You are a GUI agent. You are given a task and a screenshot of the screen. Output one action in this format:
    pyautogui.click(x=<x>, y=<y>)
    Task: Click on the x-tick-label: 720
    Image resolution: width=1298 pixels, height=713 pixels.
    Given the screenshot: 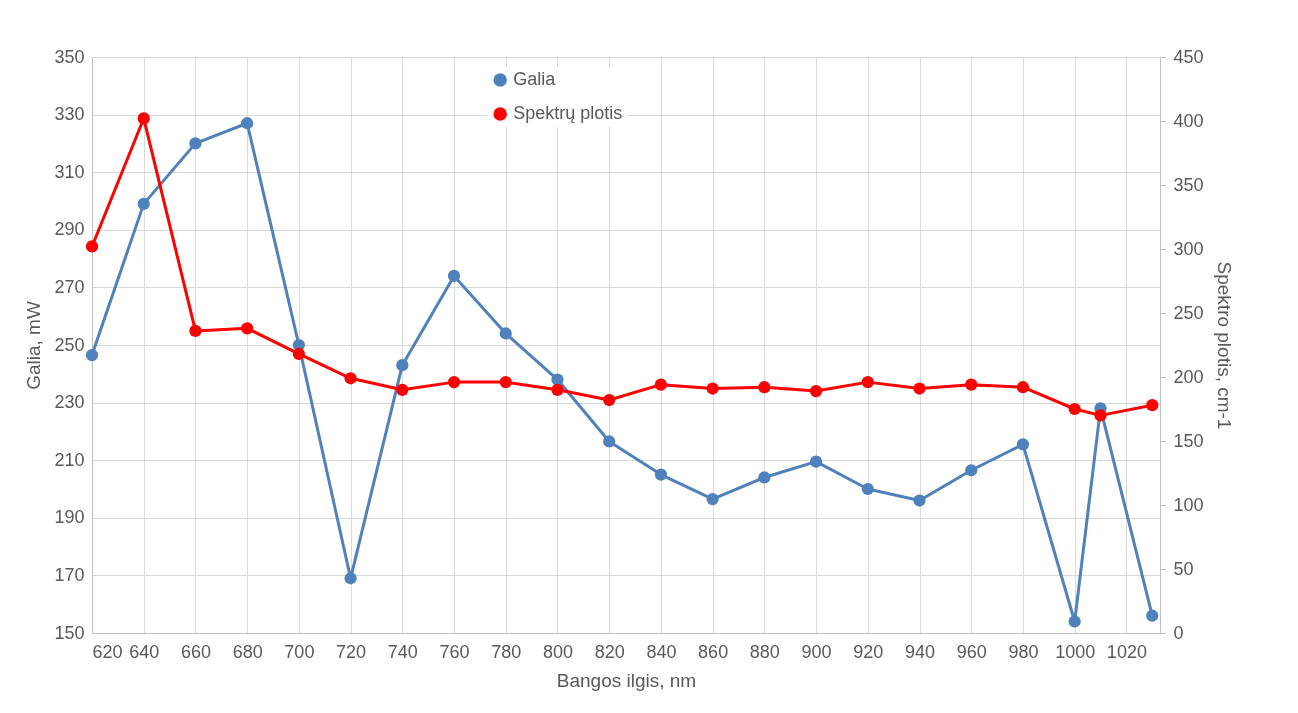 What is the action you would take?
    pyautogui.click(x=351, y=651)
    